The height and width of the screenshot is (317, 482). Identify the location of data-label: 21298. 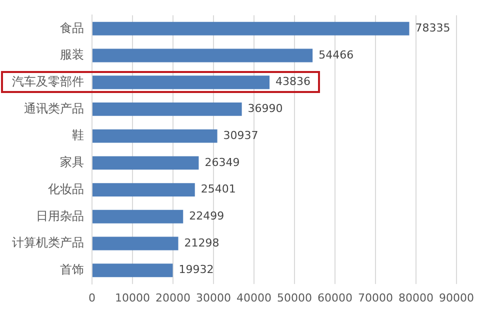
(202, 243).